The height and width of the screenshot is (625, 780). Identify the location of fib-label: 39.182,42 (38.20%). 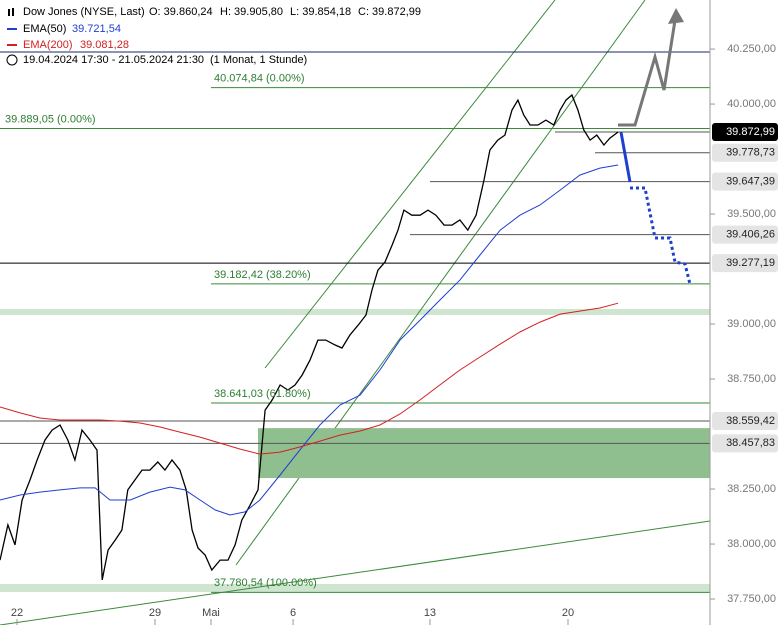
(262, 275).